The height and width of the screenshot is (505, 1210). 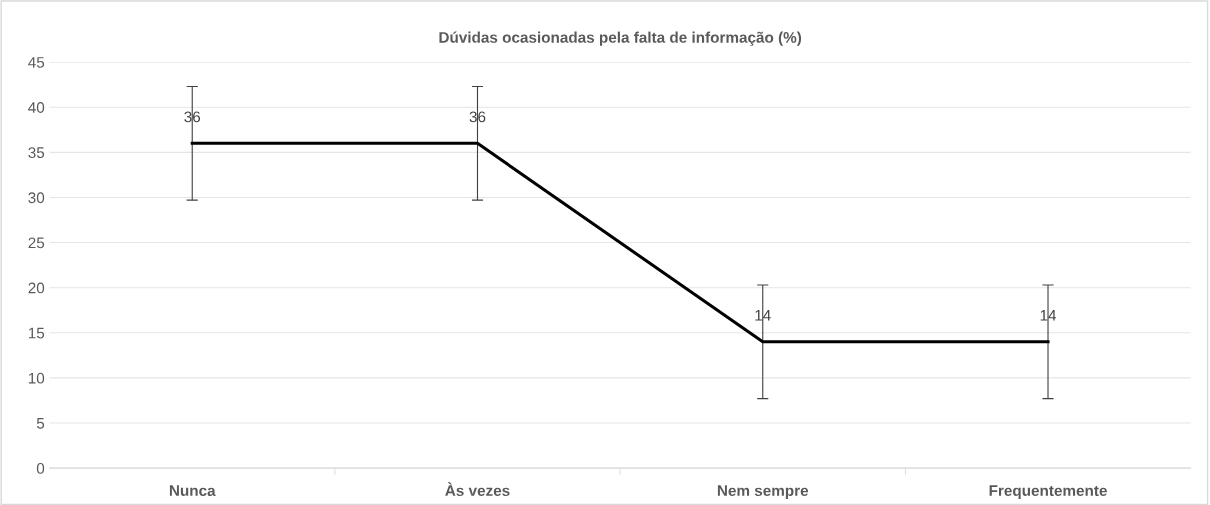 What do you see at coordinates (40, 423) in the screenshot?
I see `y-tick-label: 5` at bounding box center [40, 423].